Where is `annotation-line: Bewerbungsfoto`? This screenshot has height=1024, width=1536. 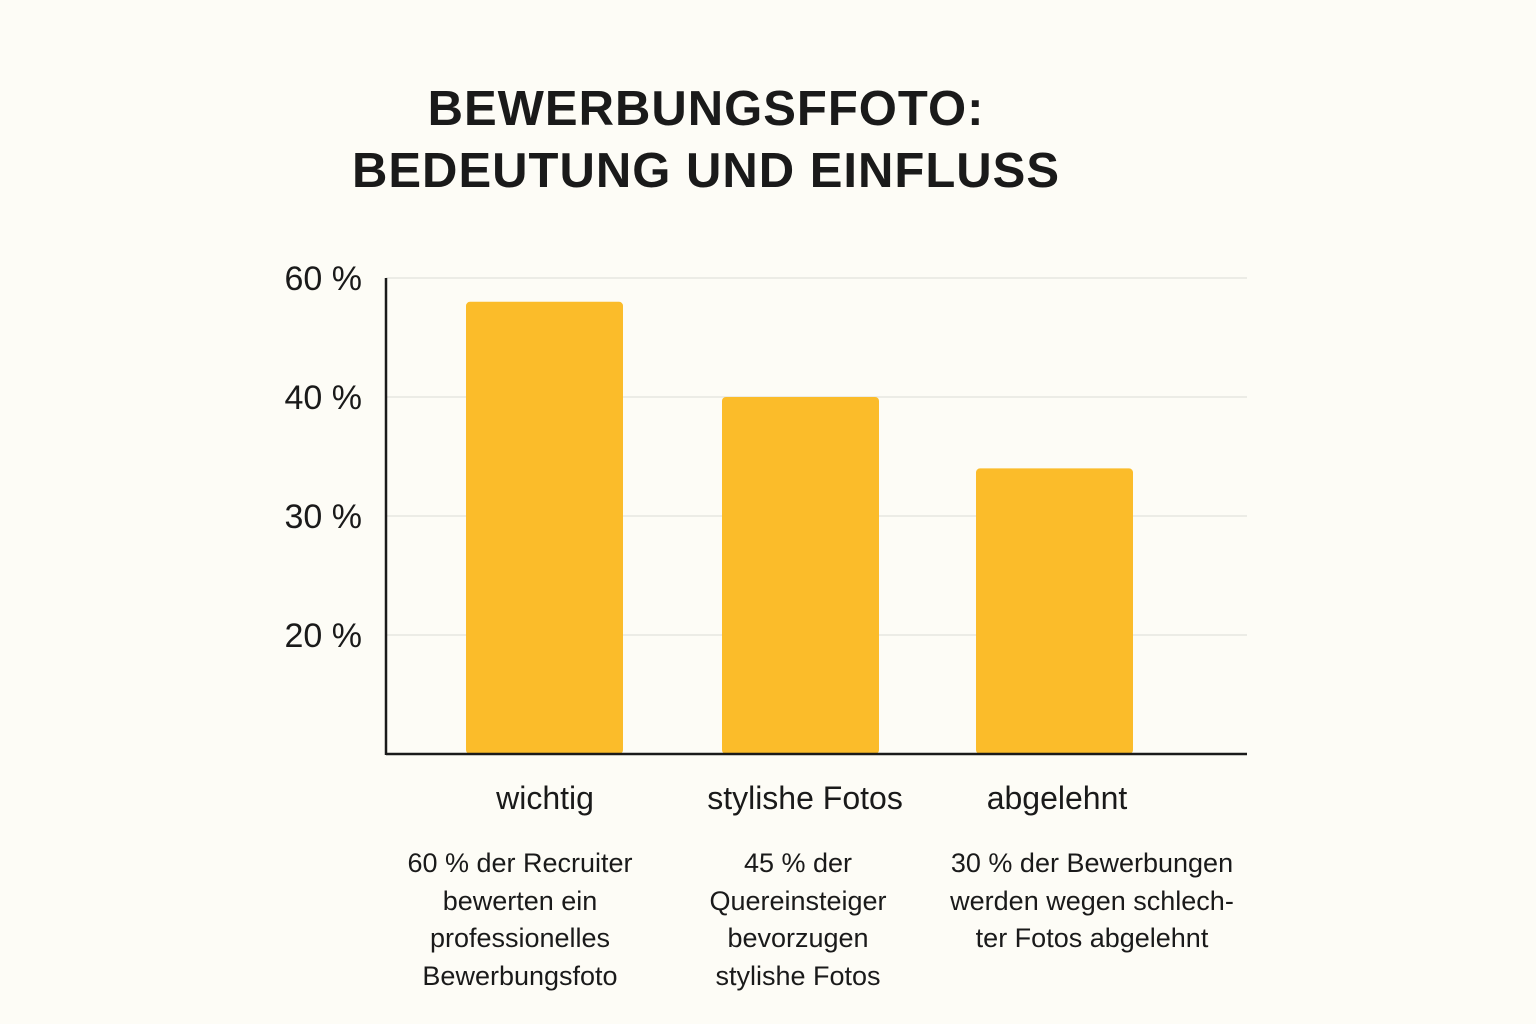
annotation-line: Bewerbungsfoto is located at coordinates (520, 975).